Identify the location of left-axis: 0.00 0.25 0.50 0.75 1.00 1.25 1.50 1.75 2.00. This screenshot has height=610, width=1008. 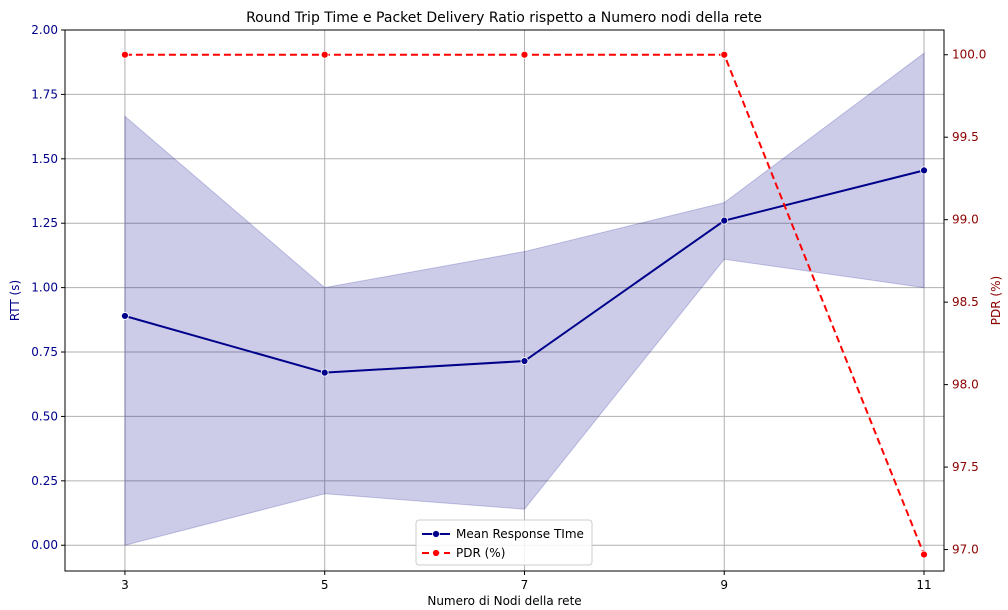
(48, 287).